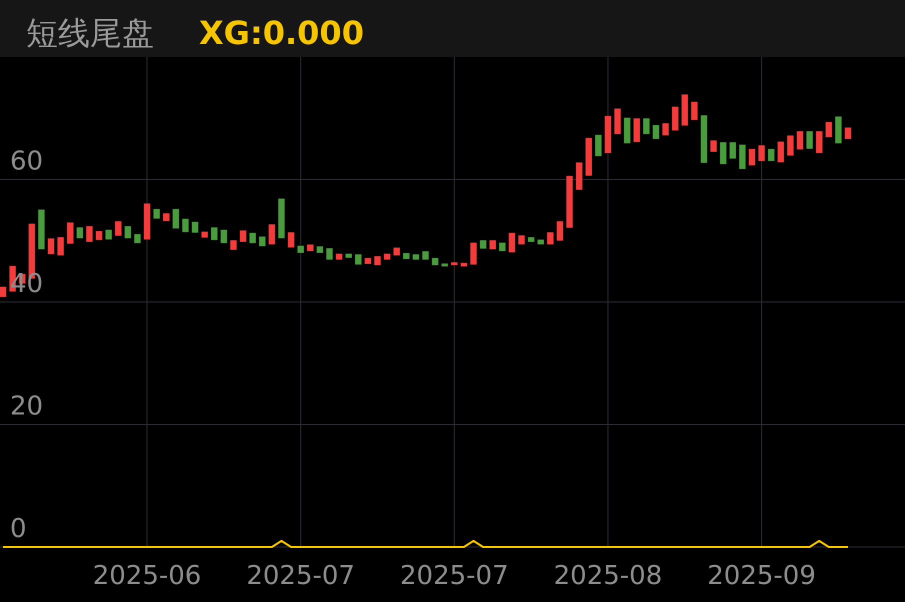  I want to click on y-tick-label: 20, so click(27, 407).